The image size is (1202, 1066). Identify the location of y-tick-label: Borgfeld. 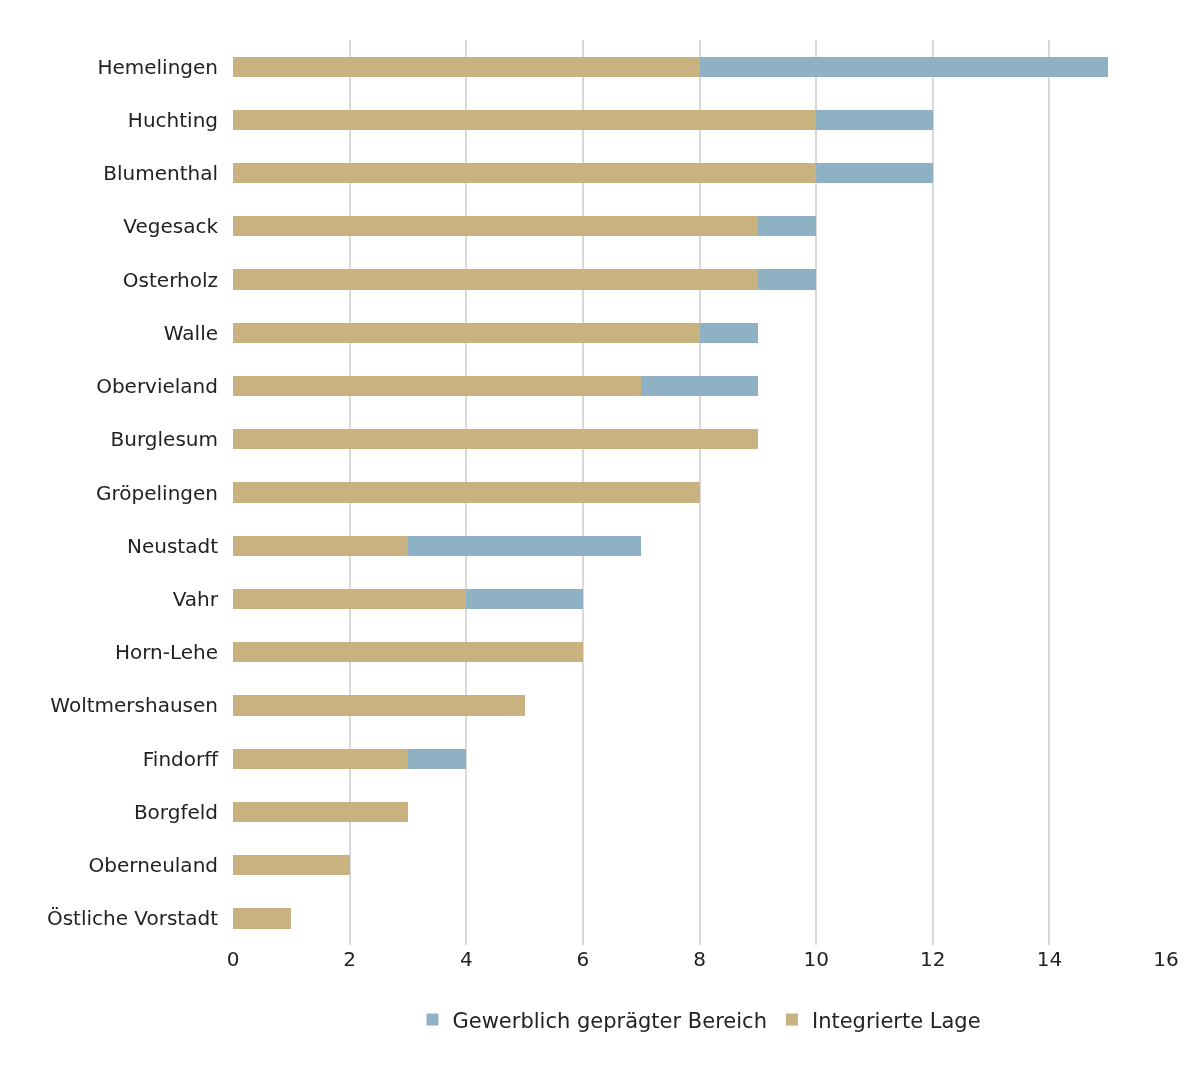
(175, 811).